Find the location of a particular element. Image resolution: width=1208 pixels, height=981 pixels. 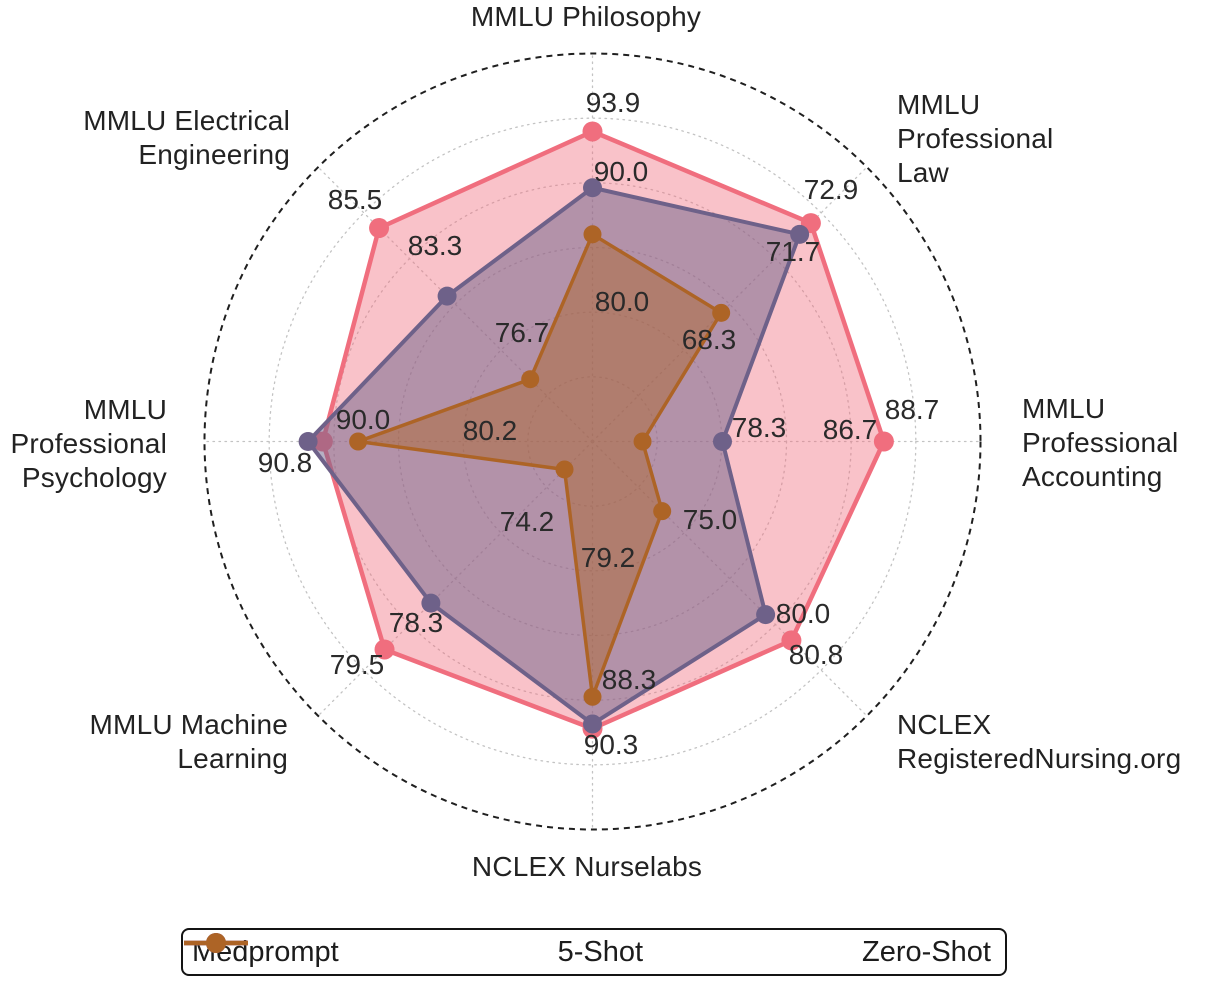

value-label-medprompt-axis-1: 93.9 is located at coordinates (613, 102).